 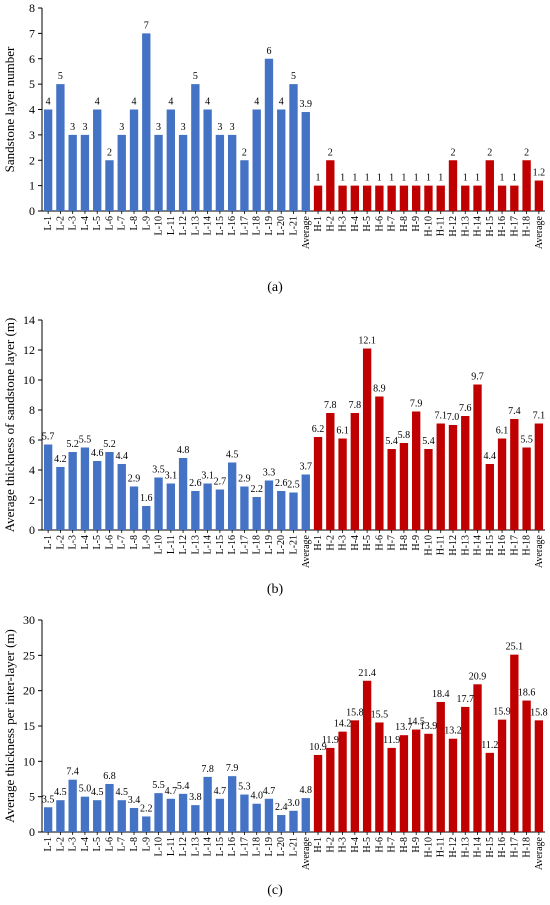 I want to click on category-label: H-7, so click(x=392, y=543).